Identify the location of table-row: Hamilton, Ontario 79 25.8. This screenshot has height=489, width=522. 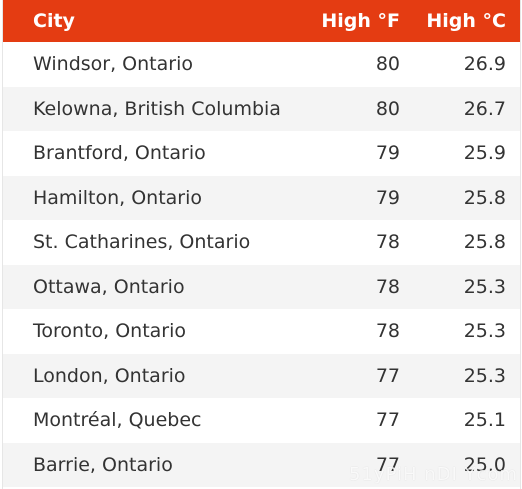
(261, 197).